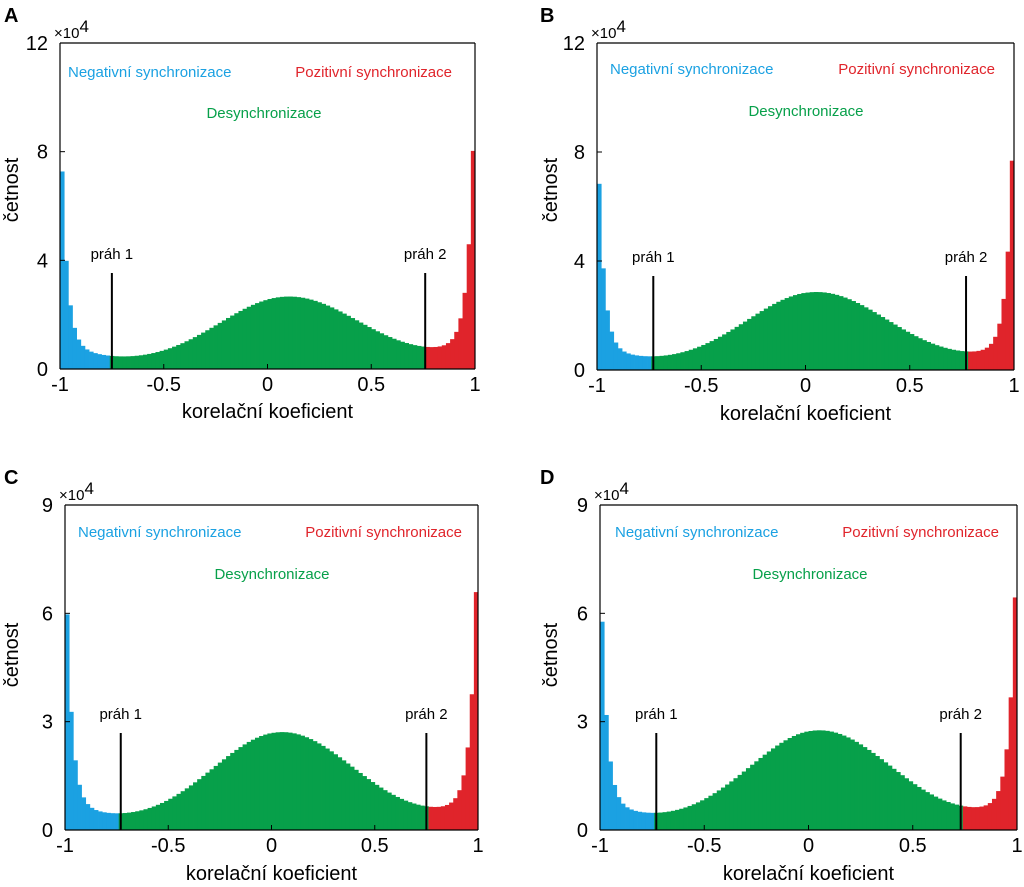 The height and width of the screenshot is (887, 1024). Describe the element at coordinates (268, 412) in the screenshot. I see `x-axis-label: korelační koeficient` at that location.